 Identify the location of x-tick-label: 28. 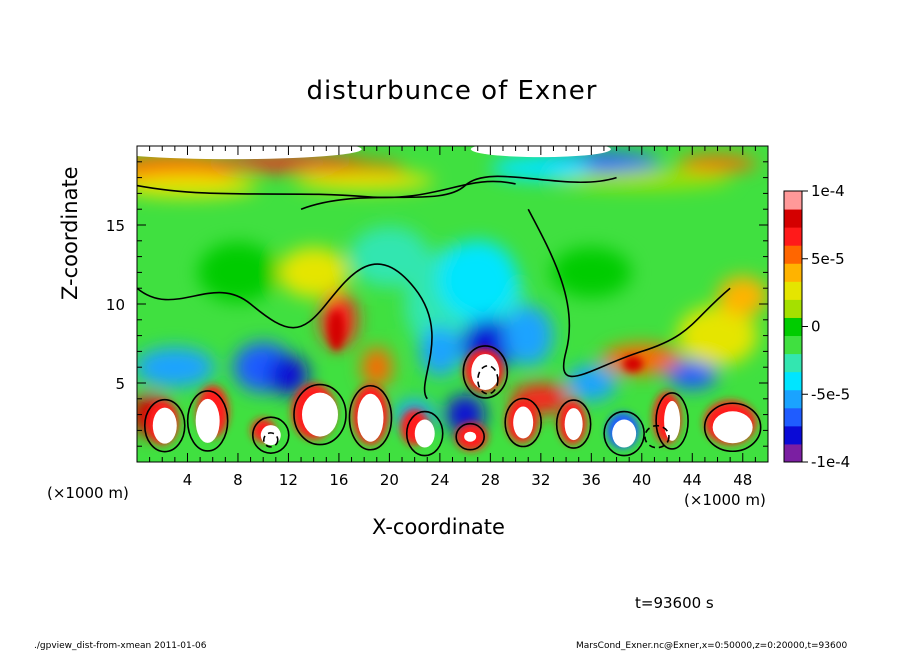
(490, 480).